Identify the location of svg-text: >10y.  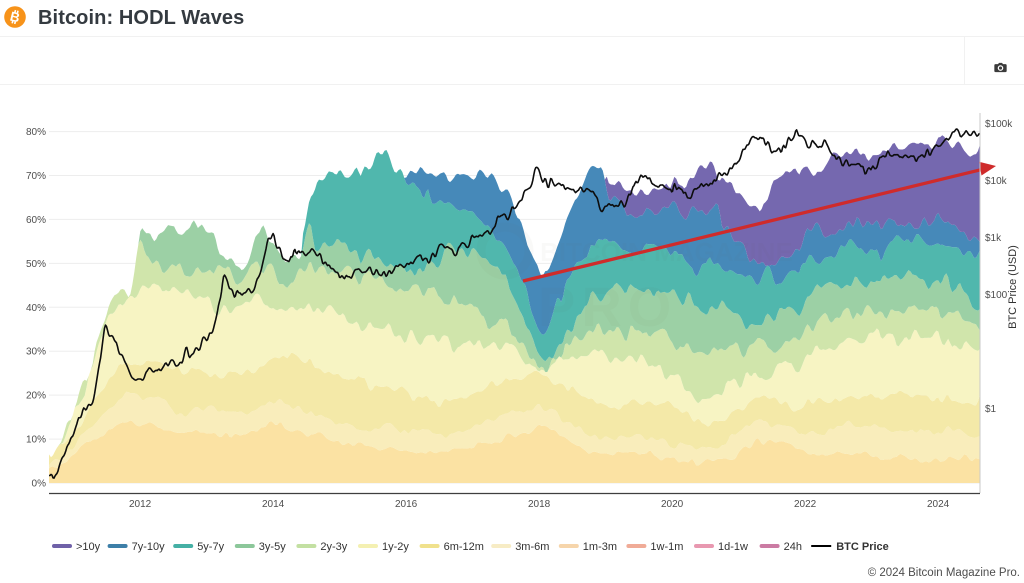
(88, 547).